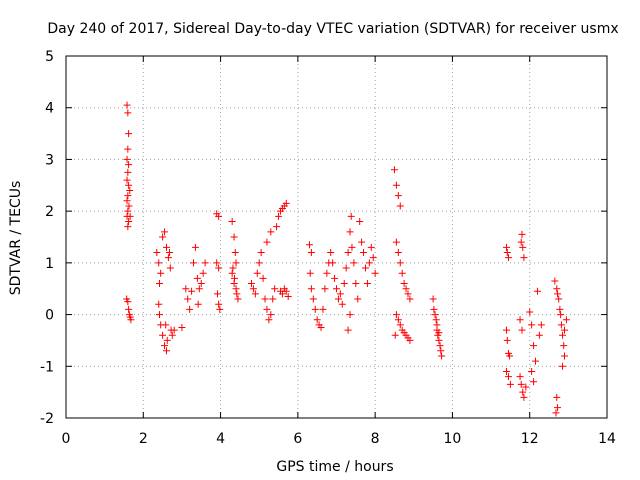 The image size is (640, 480). What do you see at coordinates (49, 109) in the screenshot?
I see `y-tick-label: 4` at bounding box center [49, 109].